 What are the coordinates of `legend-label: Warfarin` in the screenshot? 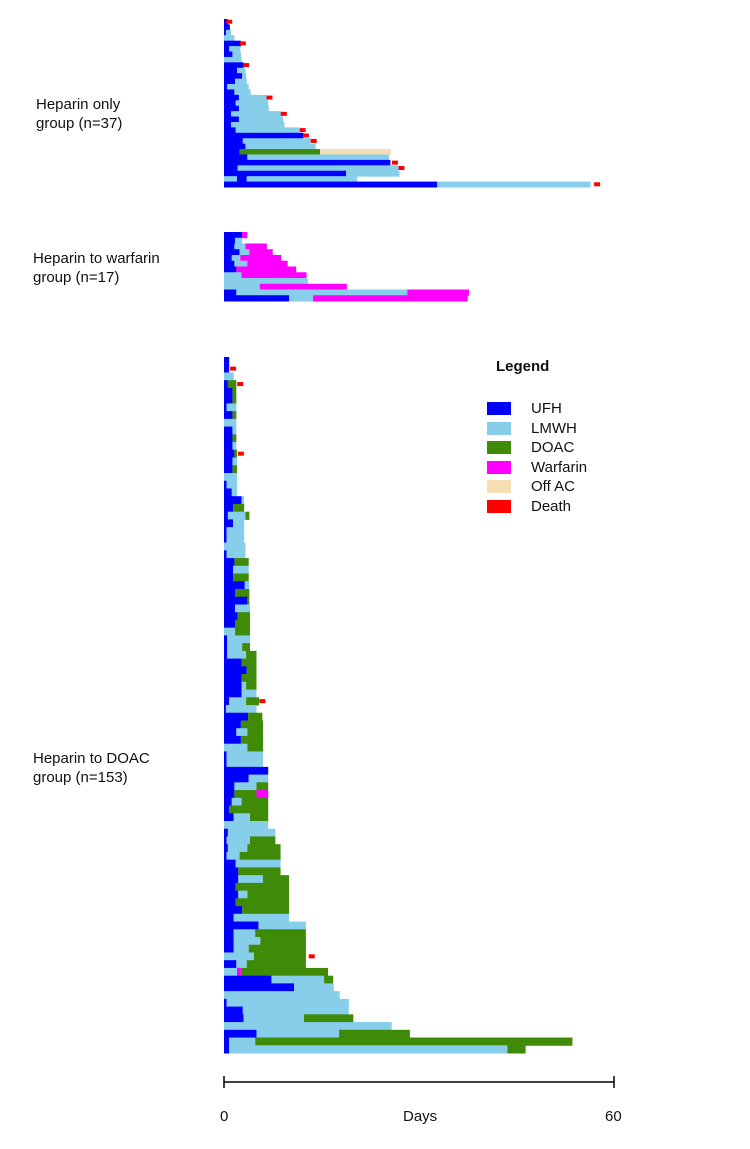 It's located at (559, 467).